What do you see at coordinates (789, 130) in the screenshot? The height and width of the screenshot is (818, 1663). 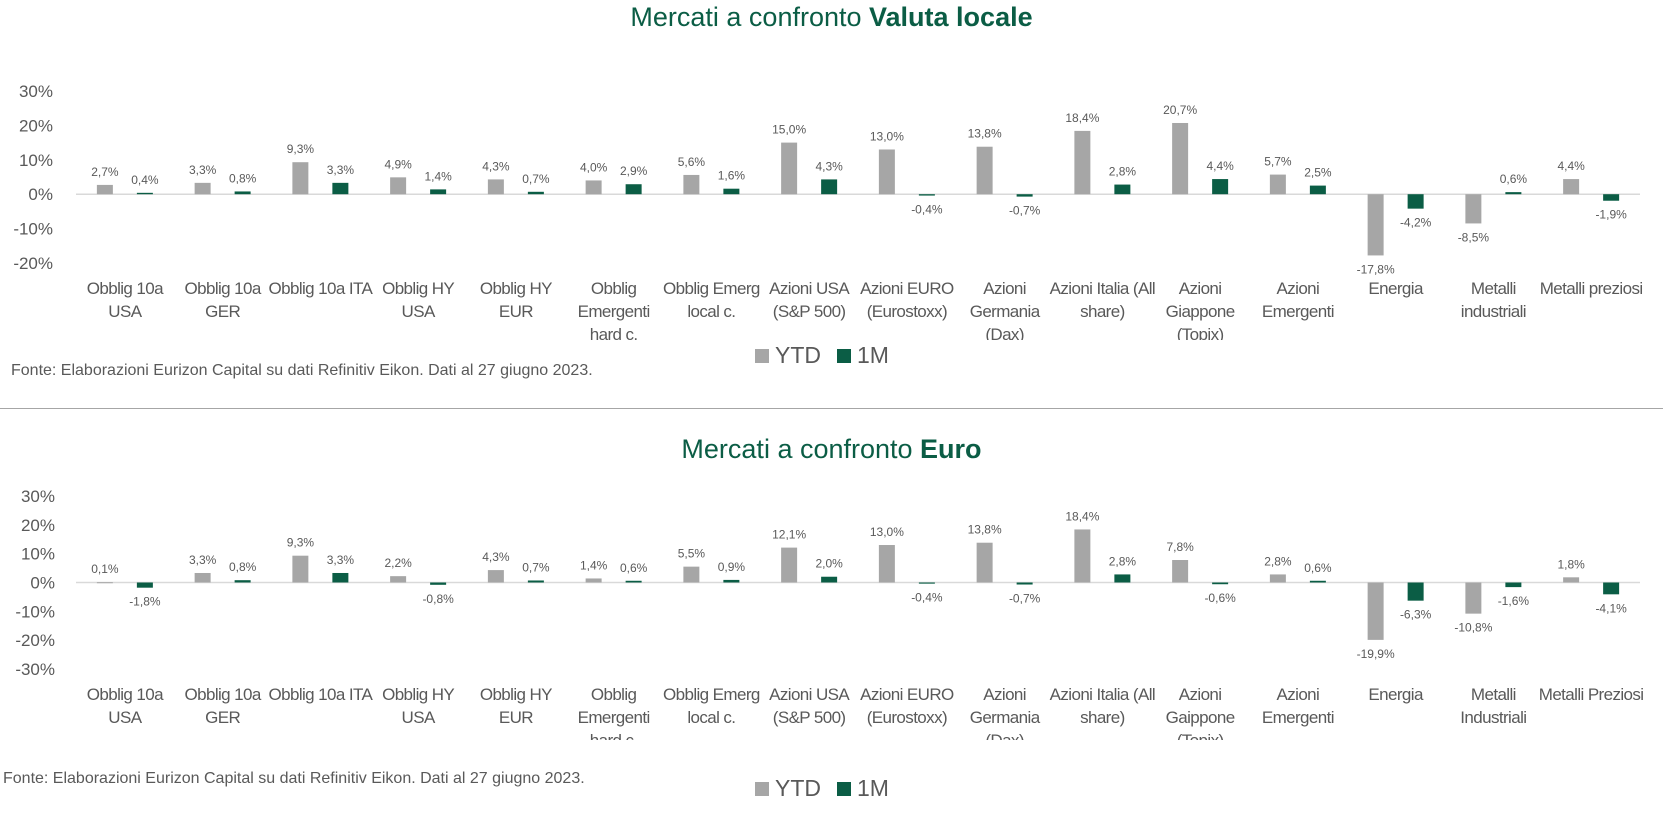 I see `data-label-ytd: 15,0%` at bounding box center [789, 130].